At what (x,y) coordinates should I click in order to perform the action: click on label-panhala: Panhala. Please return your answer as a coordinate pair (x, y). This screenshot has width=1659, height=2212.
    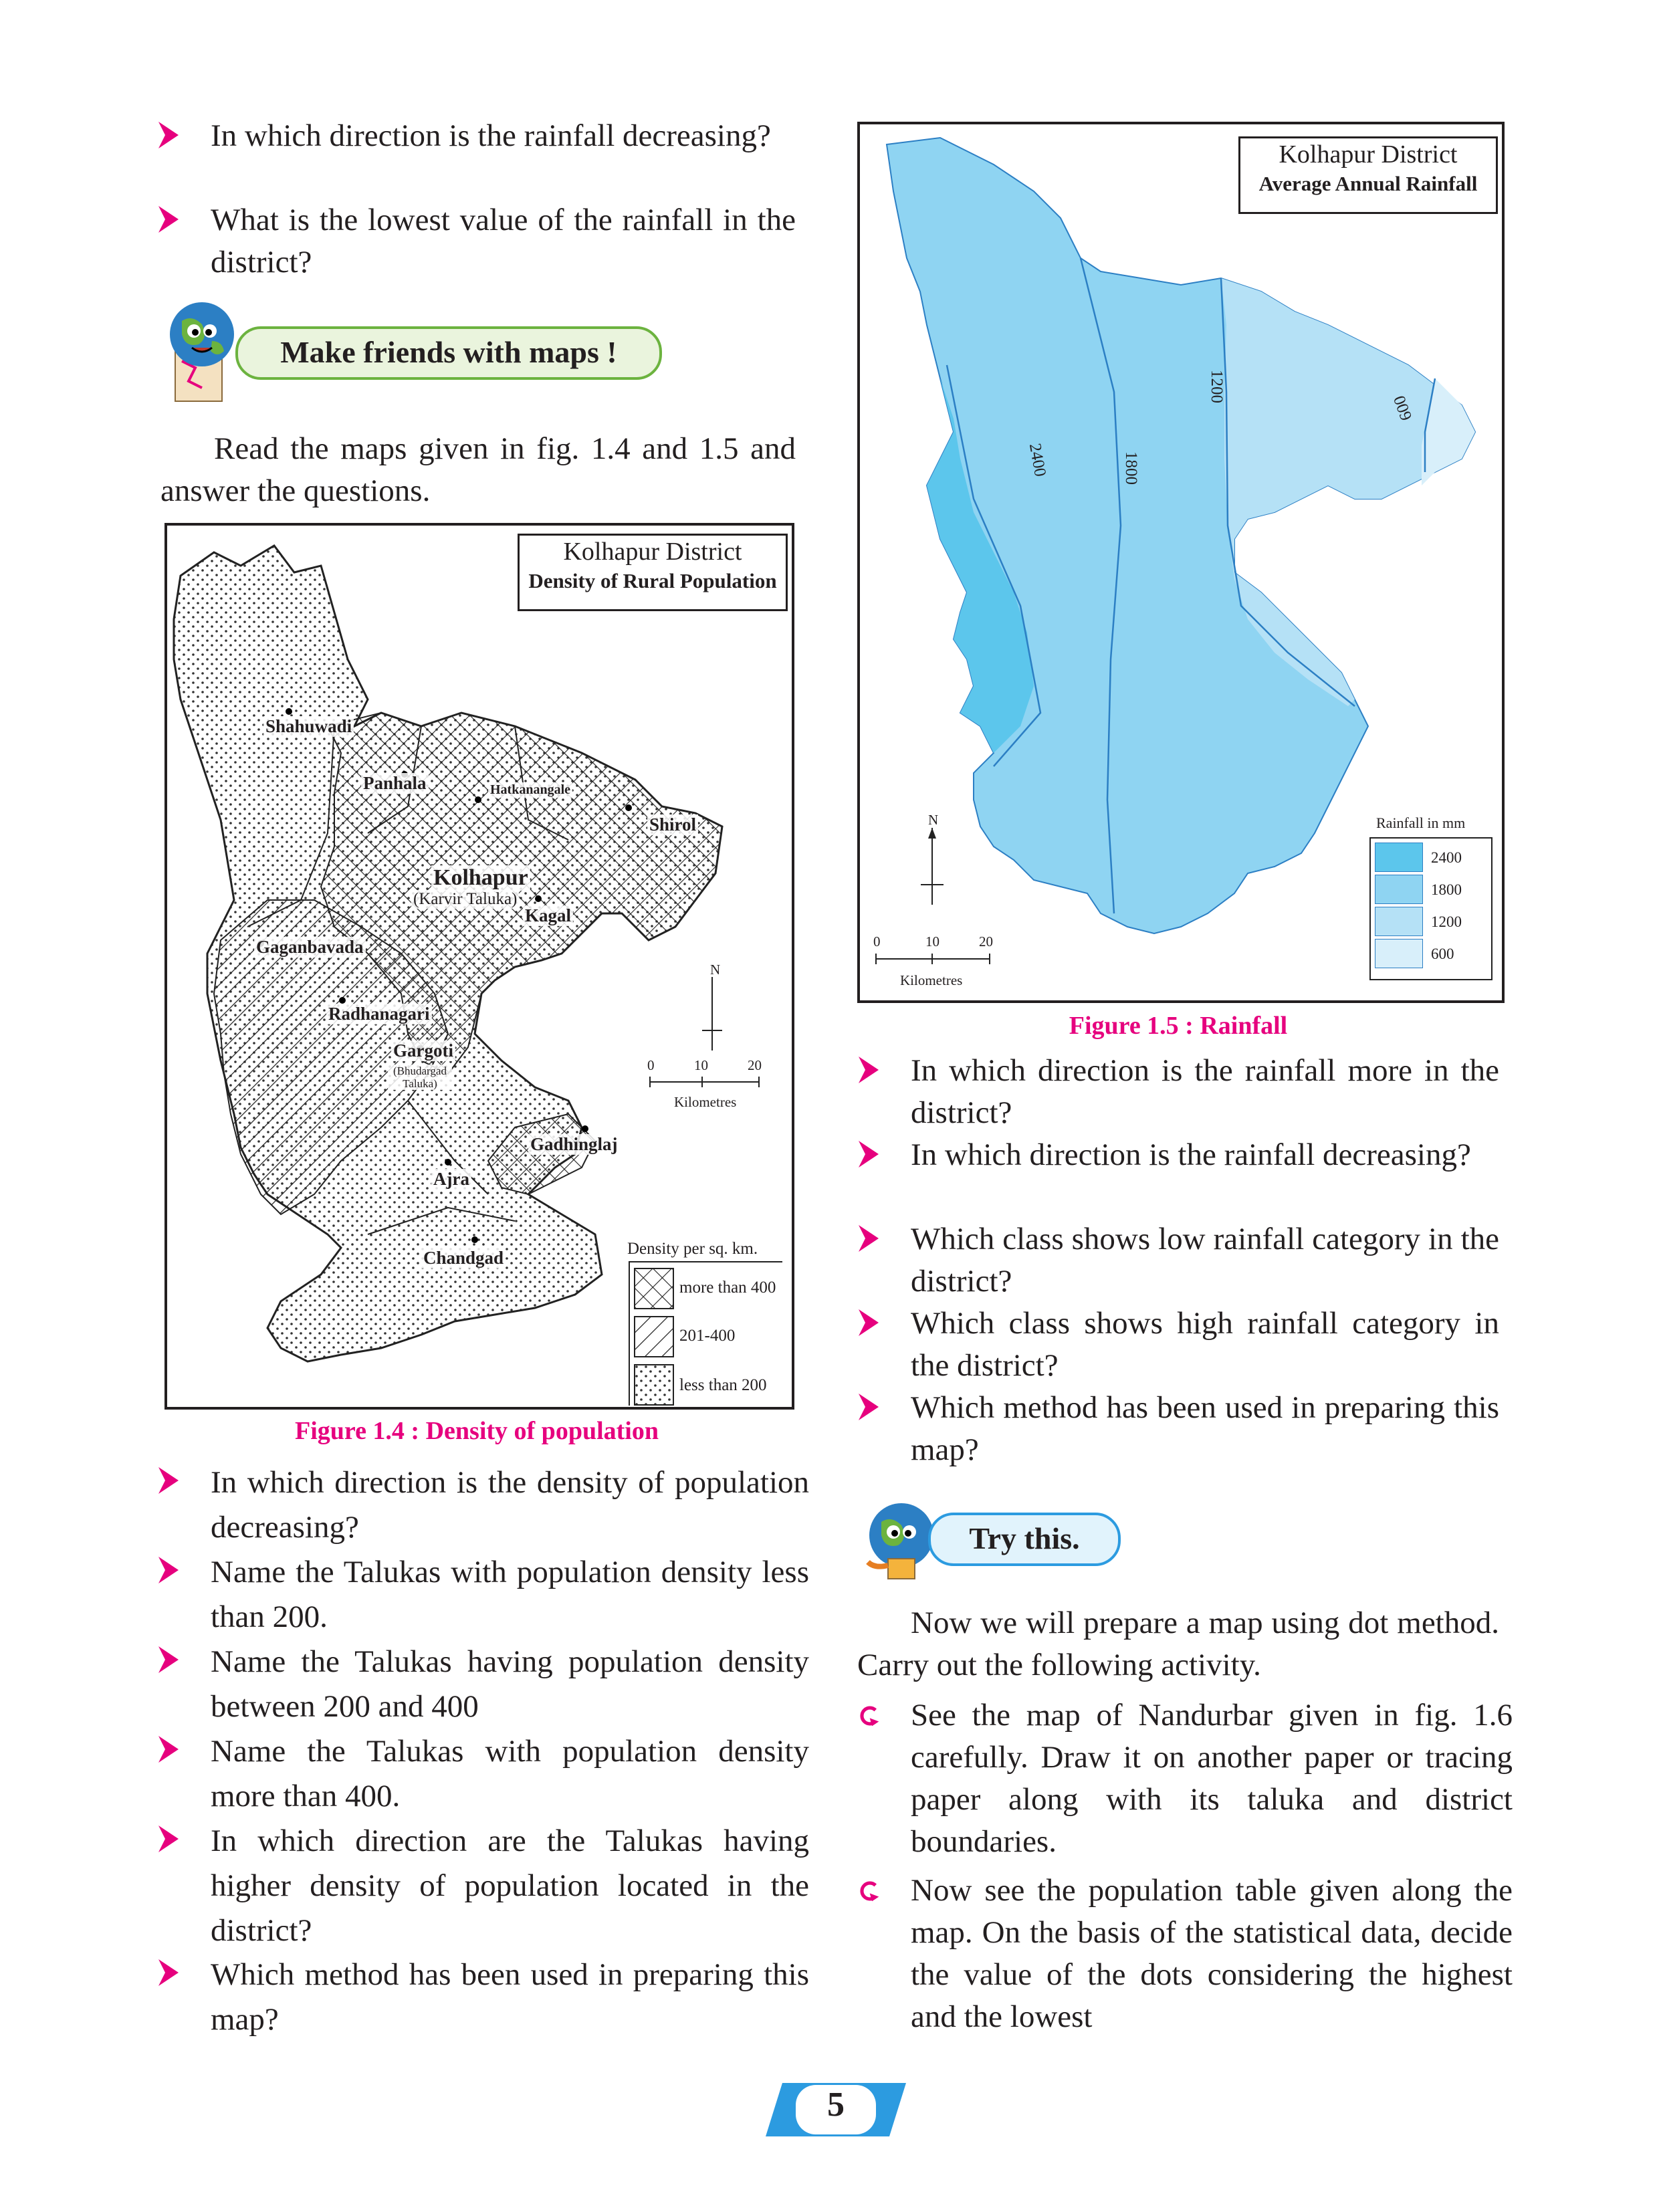
    Looking at the image, I should click on (395, 783).